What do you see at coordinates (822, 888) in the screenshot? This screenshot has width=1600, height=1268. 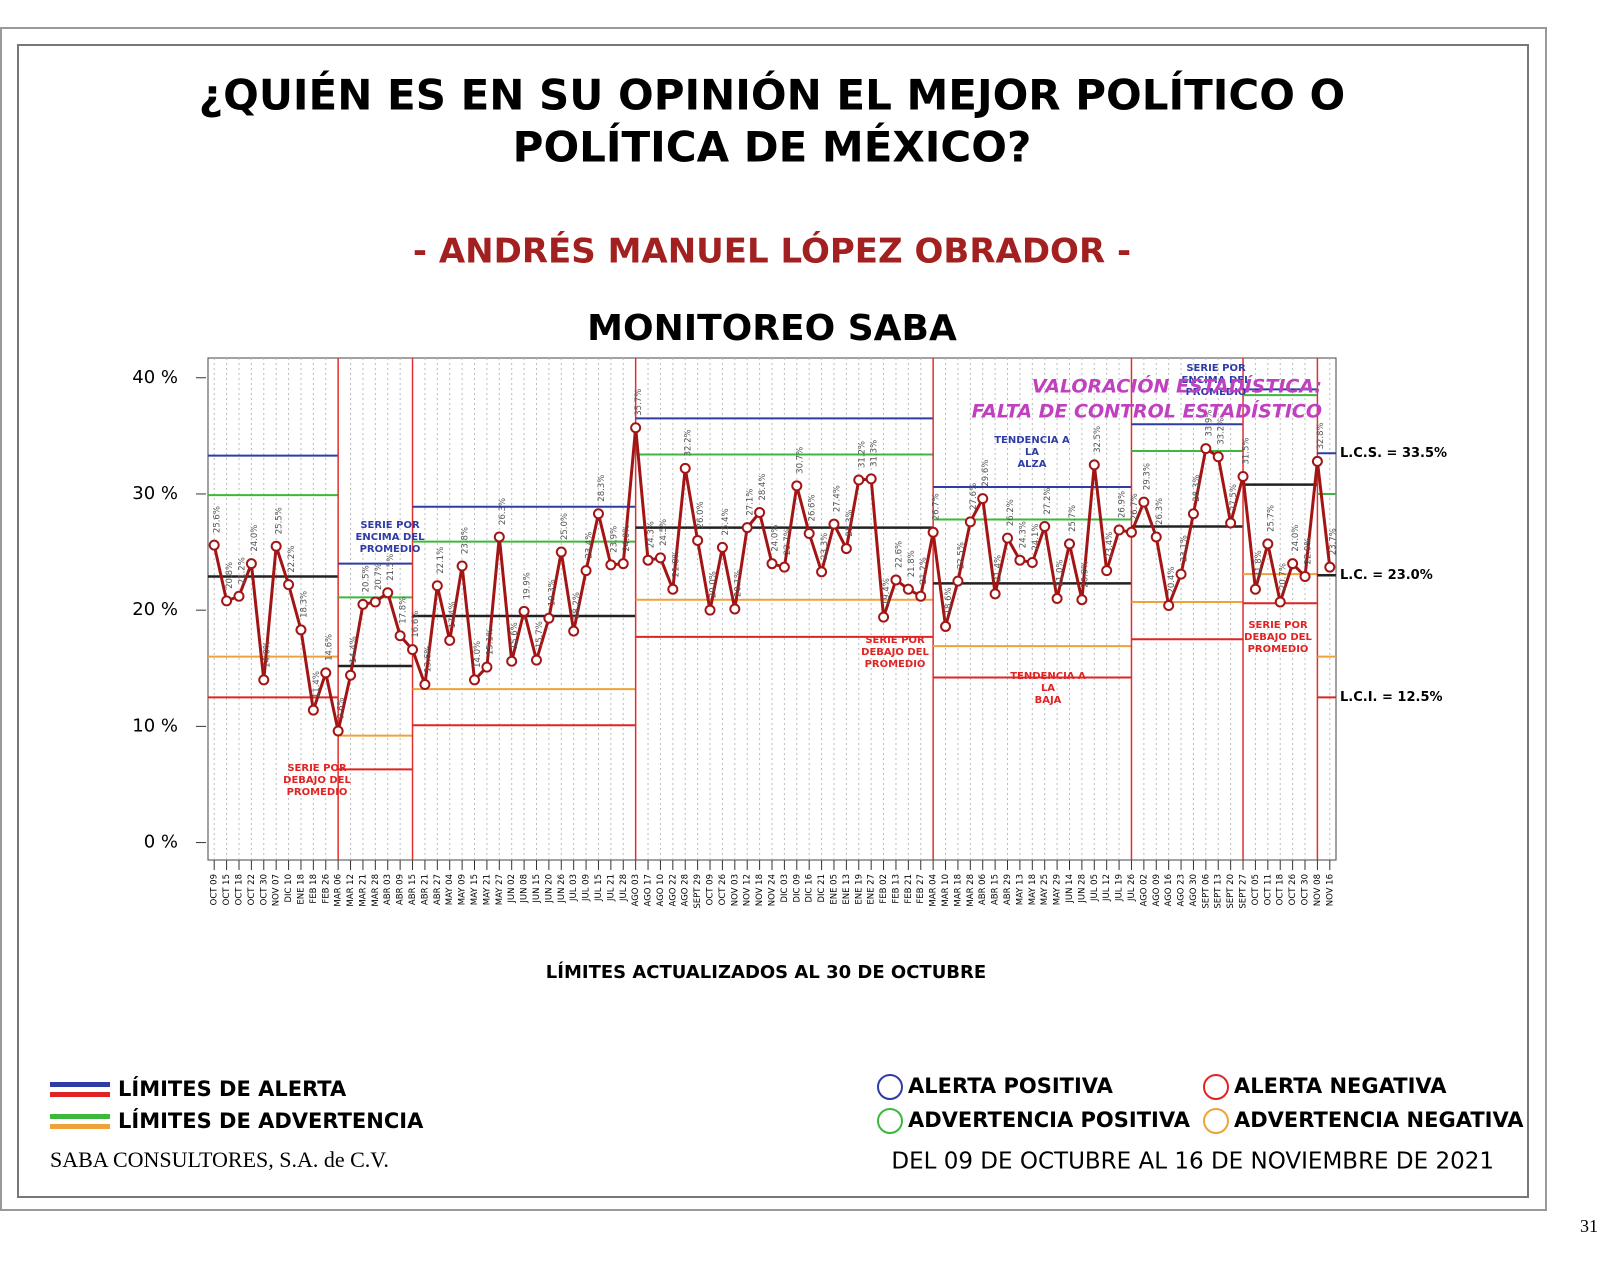 I see `x-tick-label: DIC 21` at bounding box center [822, 888].